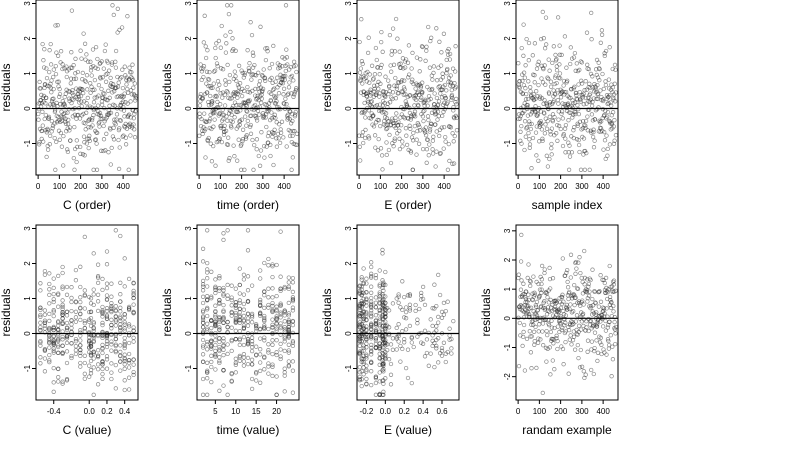  What do you see at coordinates (561, 411) in the screenshot?
I see `x-tick-label: 200` at bounding box center [561, 411].